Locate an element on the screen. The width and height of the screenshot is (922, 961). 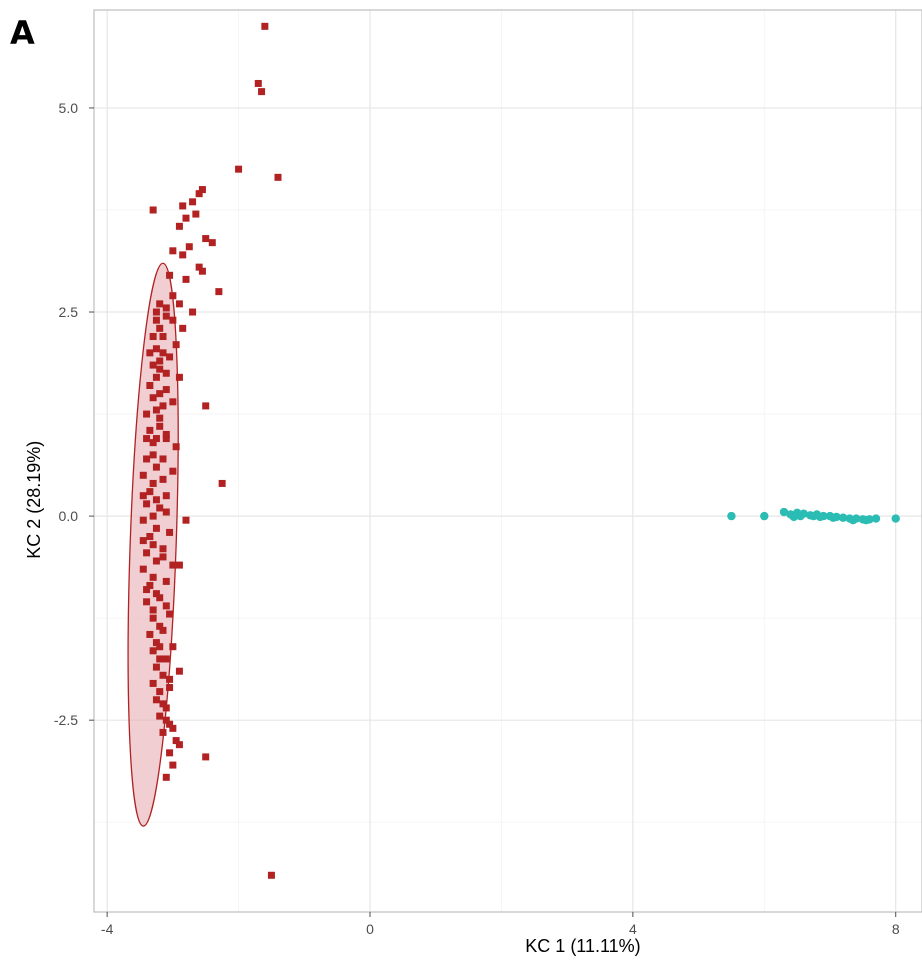
y-tick-label: -2.5 is located at coordinates (66, 720).